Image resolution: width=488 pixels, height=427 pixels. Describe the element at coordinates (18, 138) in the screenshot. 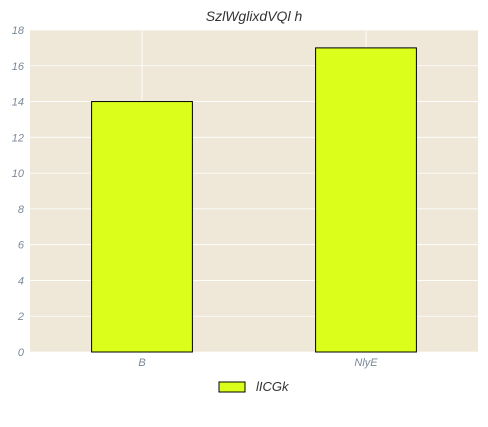

I see `y-tick-label: 12` at that location.